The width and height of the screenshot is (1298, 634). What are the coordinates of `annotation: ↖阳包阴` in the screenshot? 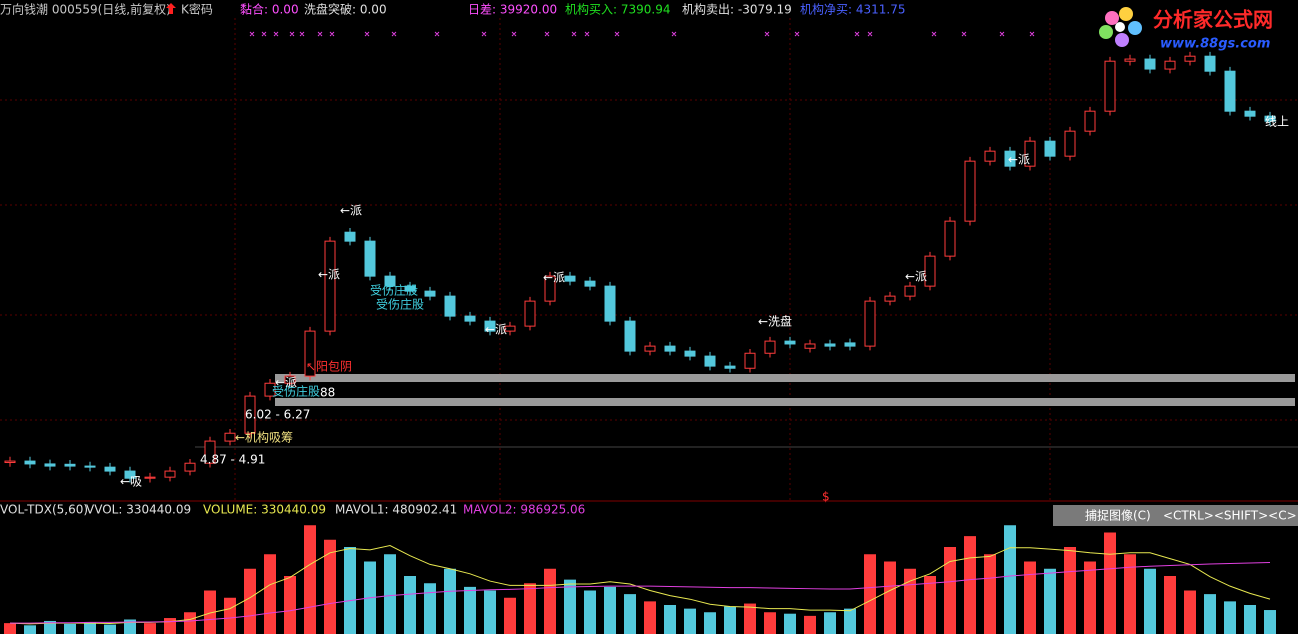 It's located at (329, 367).